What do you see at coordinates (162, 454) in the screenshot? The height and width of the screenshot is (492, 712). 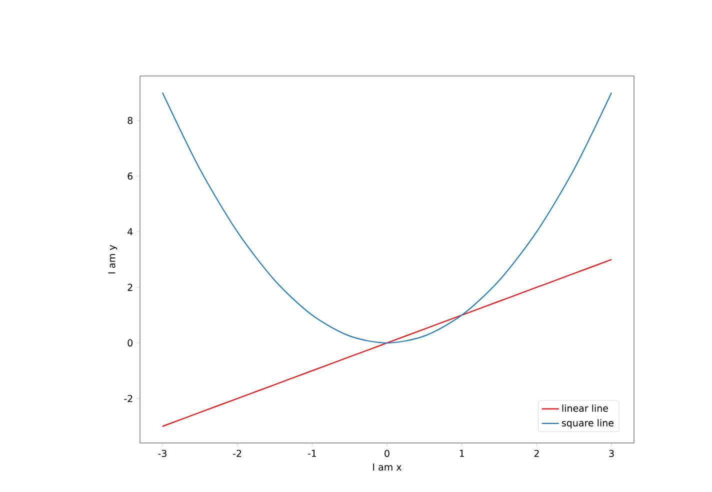 I see `x-tick-label: -3` at bounding box center [162, 454].